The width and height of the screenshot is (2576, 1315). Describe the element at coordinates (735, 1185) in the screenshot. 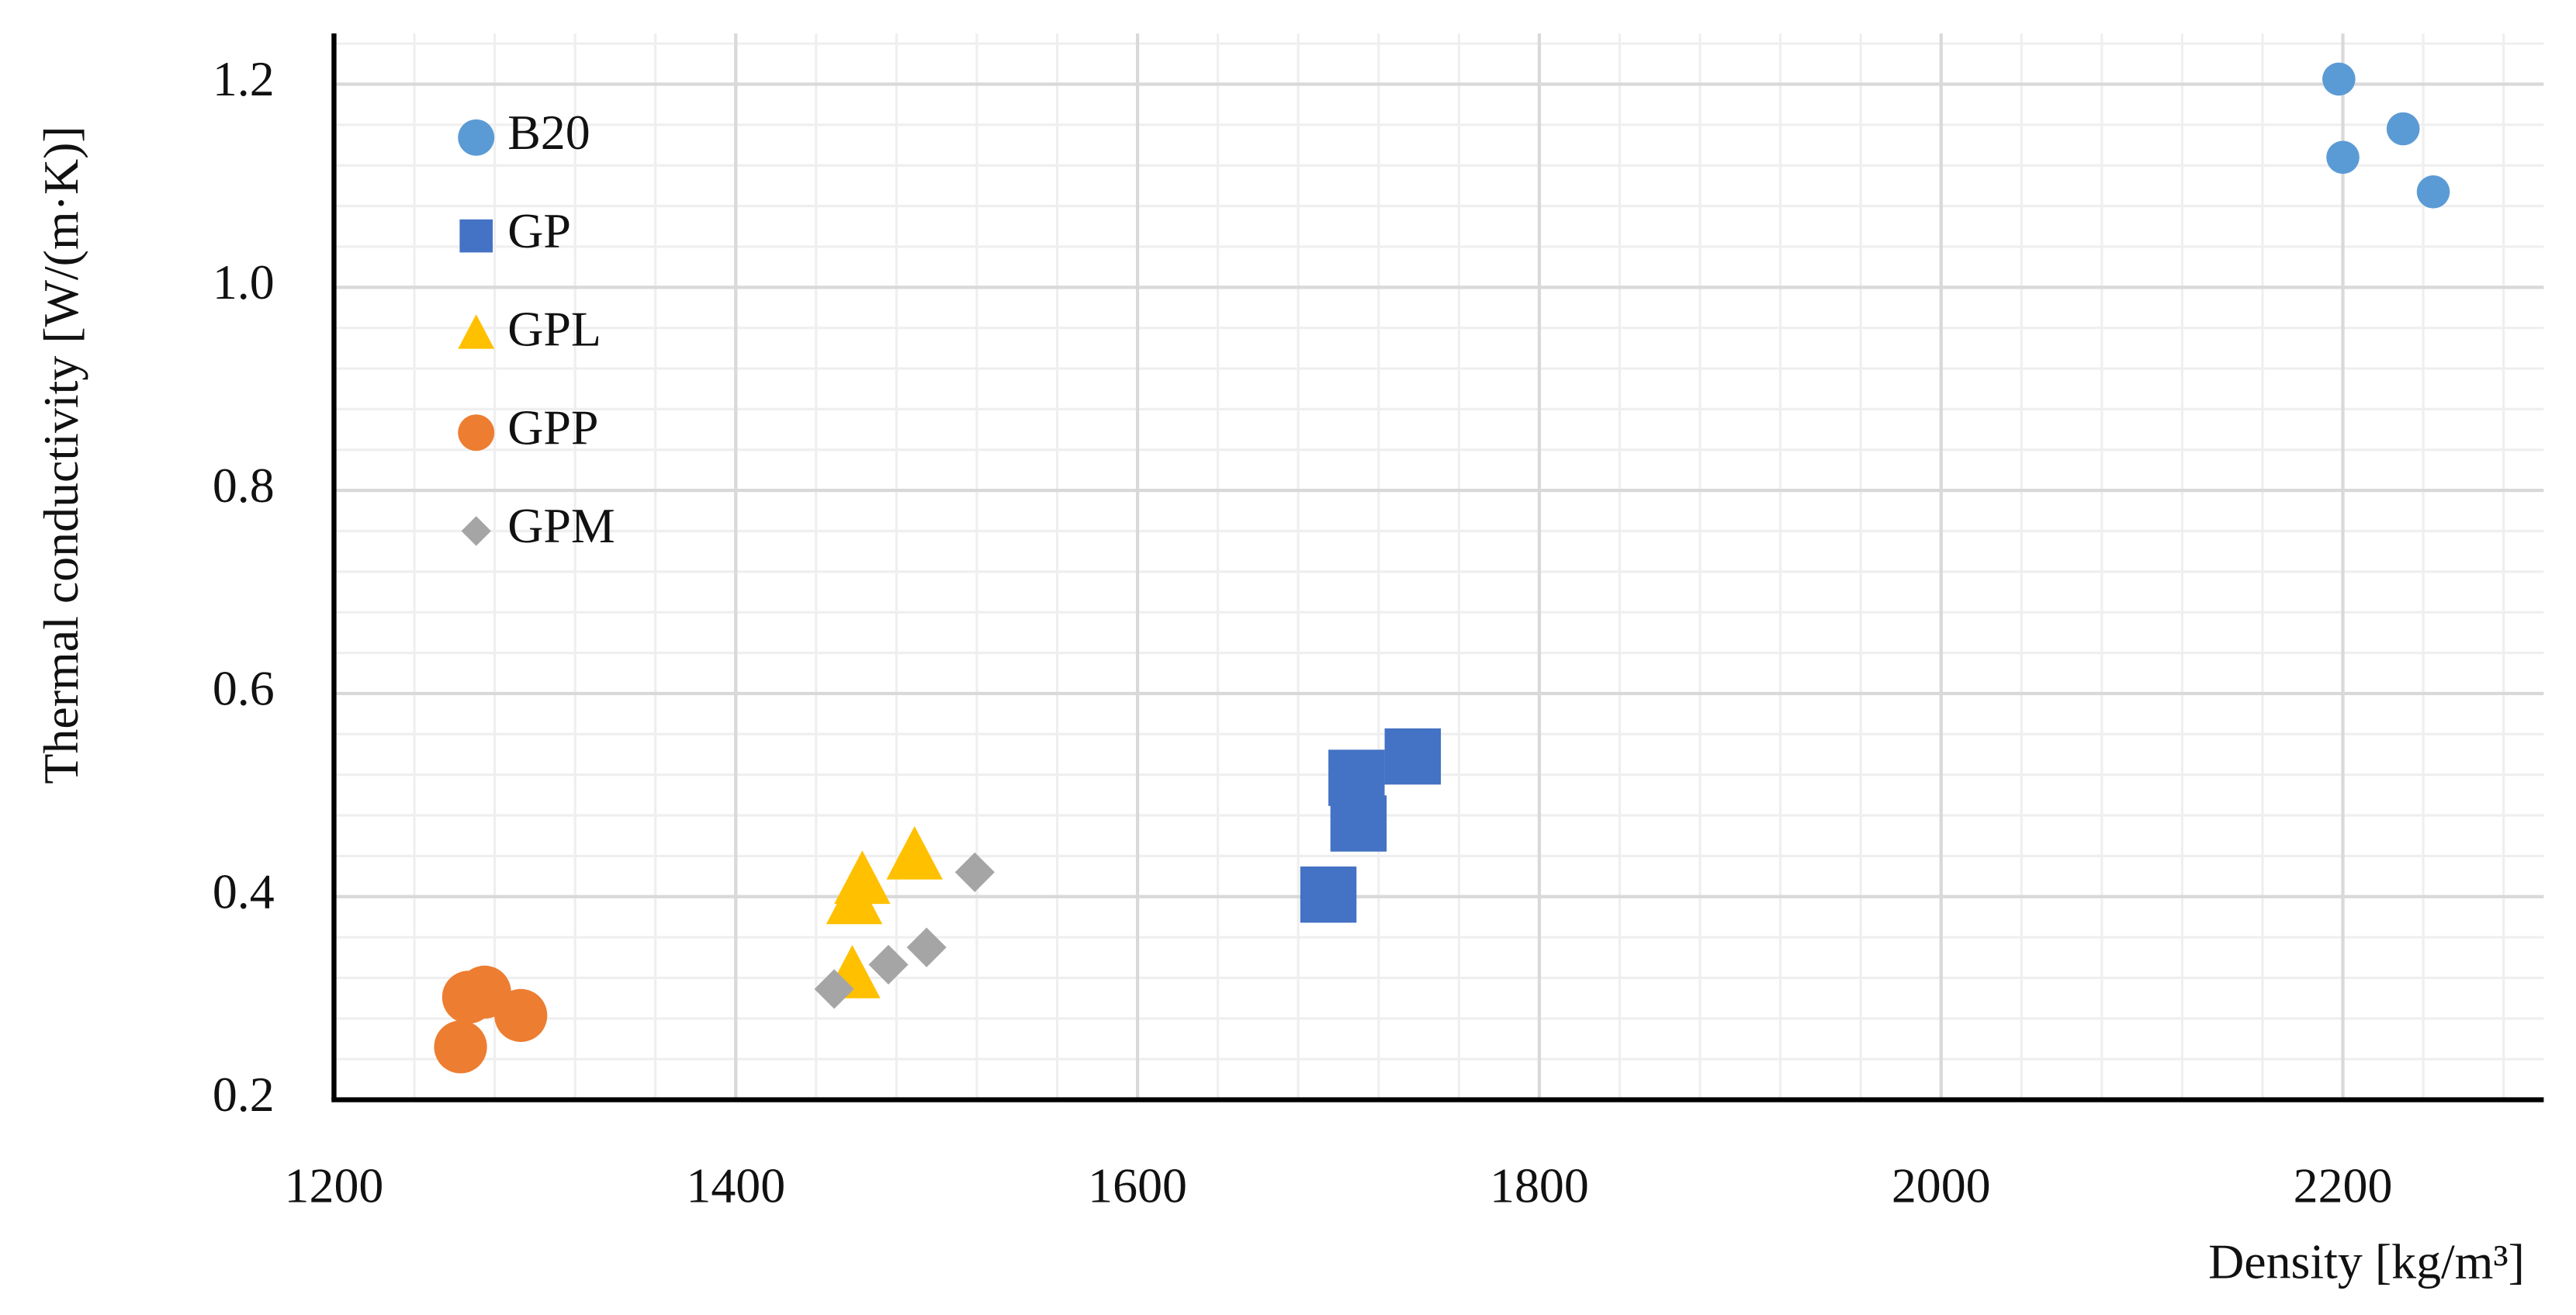

I see `x-tick-label: 1400` at that location.